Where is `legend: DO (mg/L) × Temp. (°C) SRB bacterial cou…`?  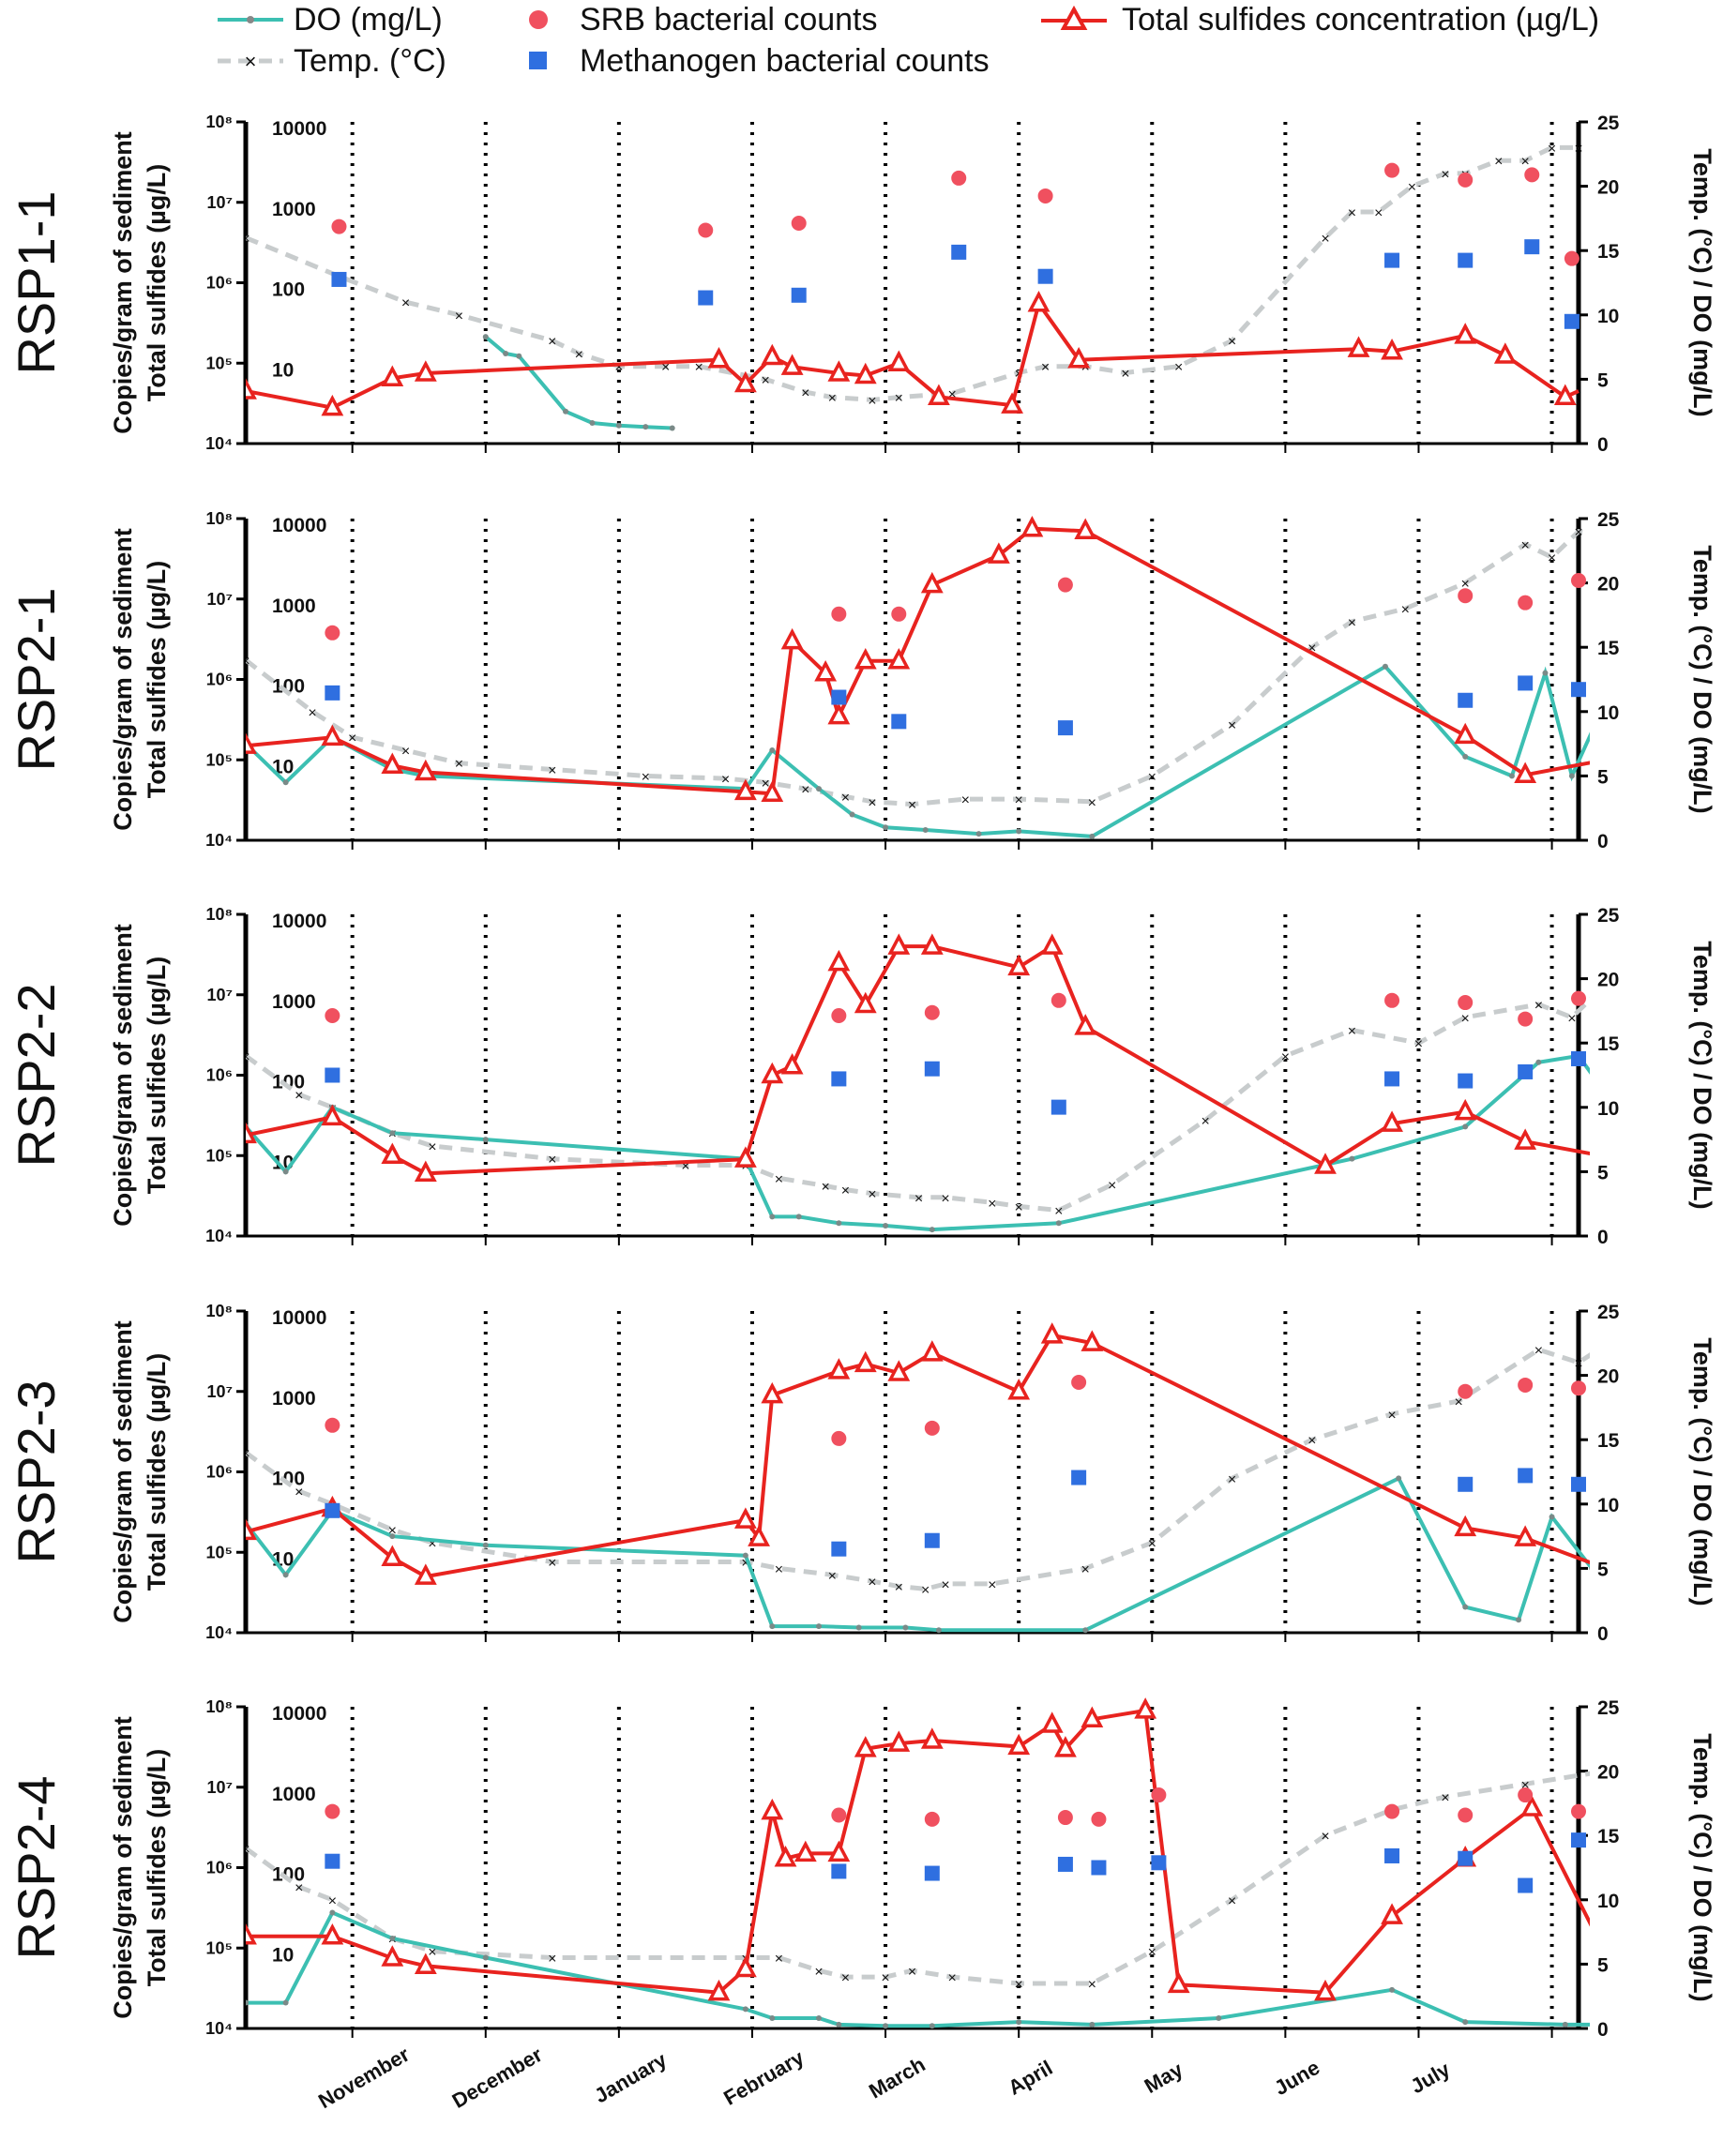 legend: DO (mg/L) × Temp. (°C) SRB bacterial cou… is located at coordinates (908, 40).